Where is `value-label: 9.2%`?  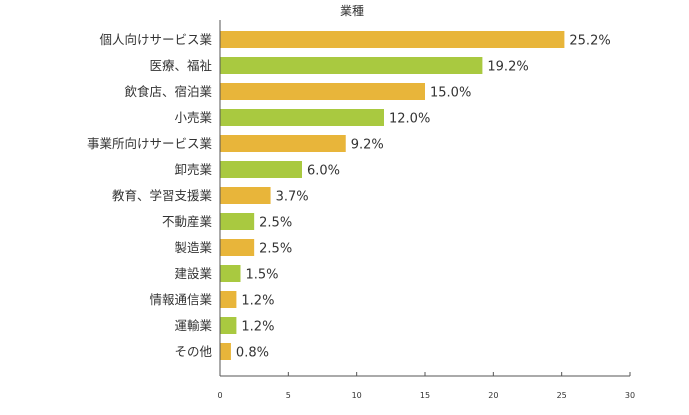 value-label: 9.2% is located at coordinates (367, 145).